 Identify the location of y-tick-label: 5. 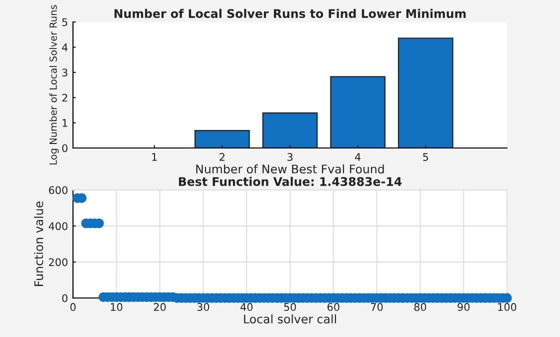
(65, 22).